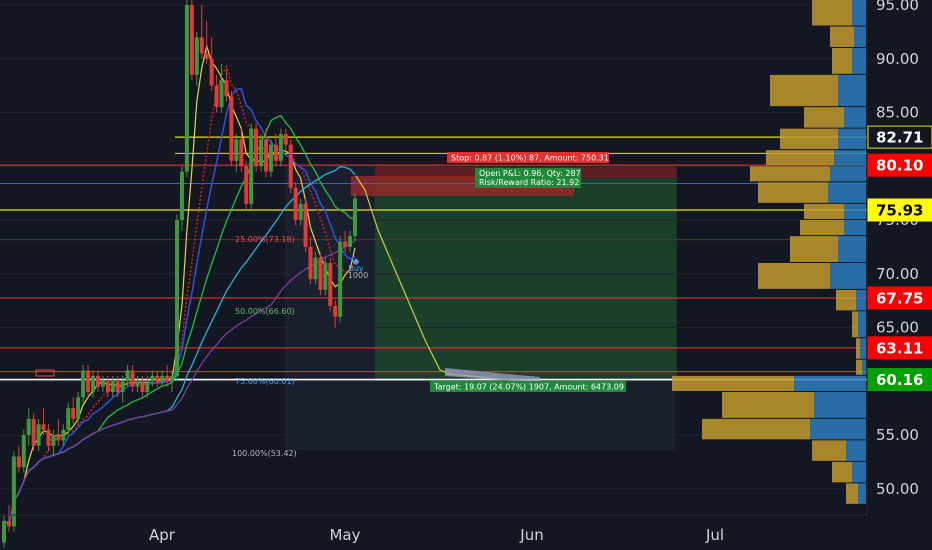  I want to click on price-tag-label-4: 63.11, so click(899, 348).